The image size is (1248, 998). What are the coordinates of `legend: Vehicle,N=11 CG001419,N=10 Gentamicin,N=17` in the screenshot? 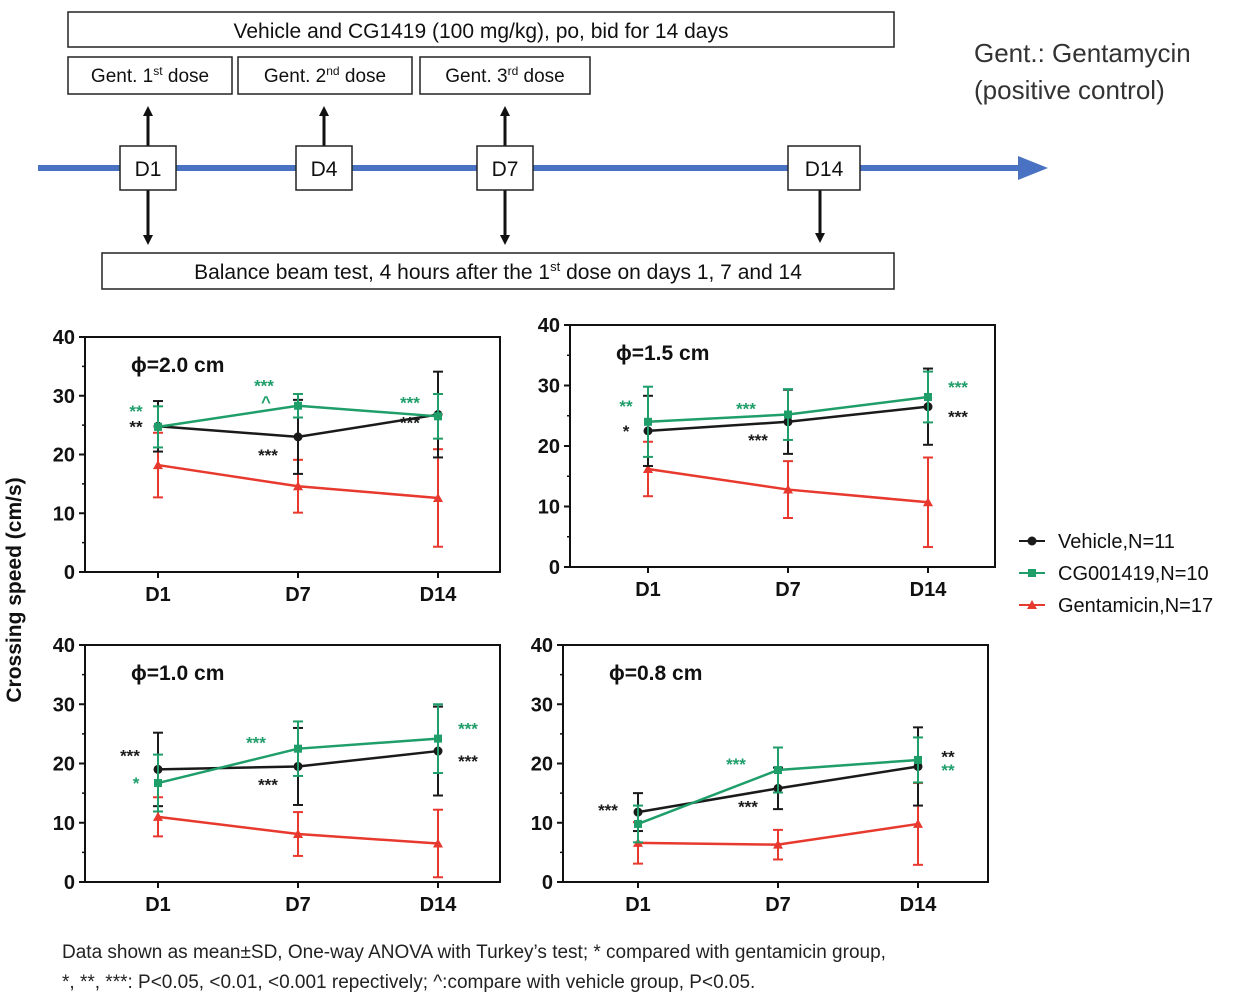 It's located at (1116, 574).